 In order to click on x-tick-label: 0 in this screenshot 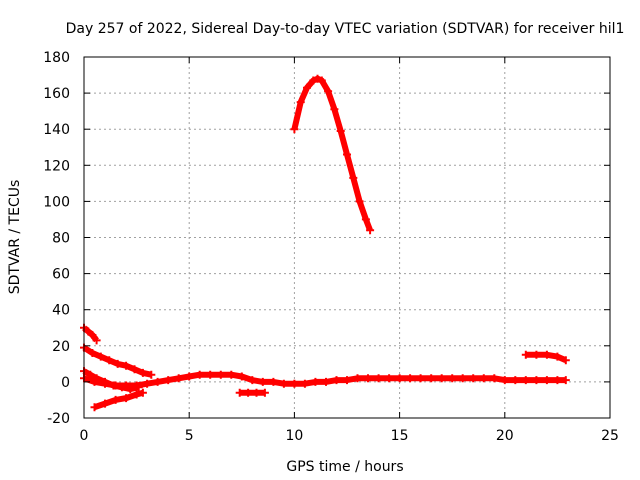, I will do `click(84, 436)`.